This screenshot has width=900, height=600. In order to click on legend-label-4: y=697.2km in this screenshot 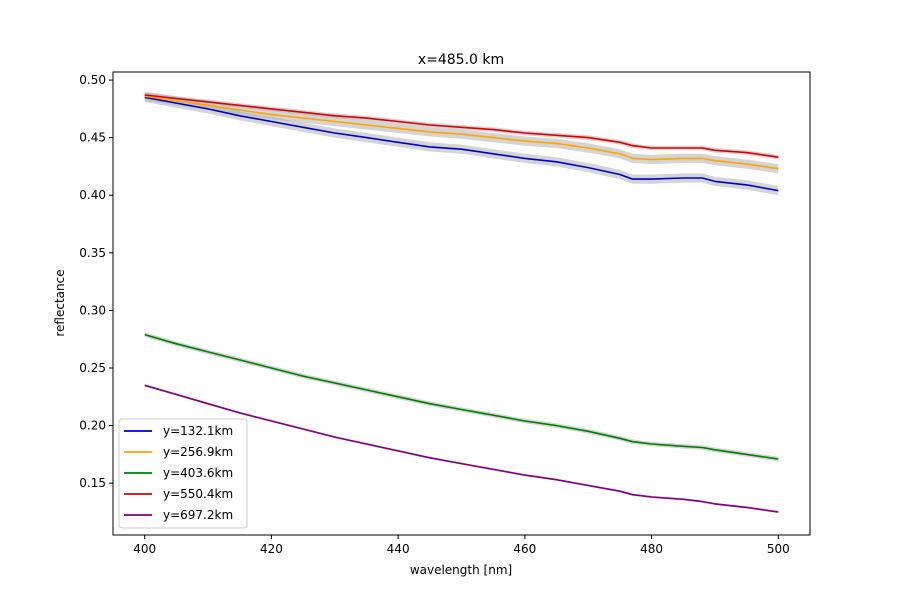, I will do `click(198, 515)`.